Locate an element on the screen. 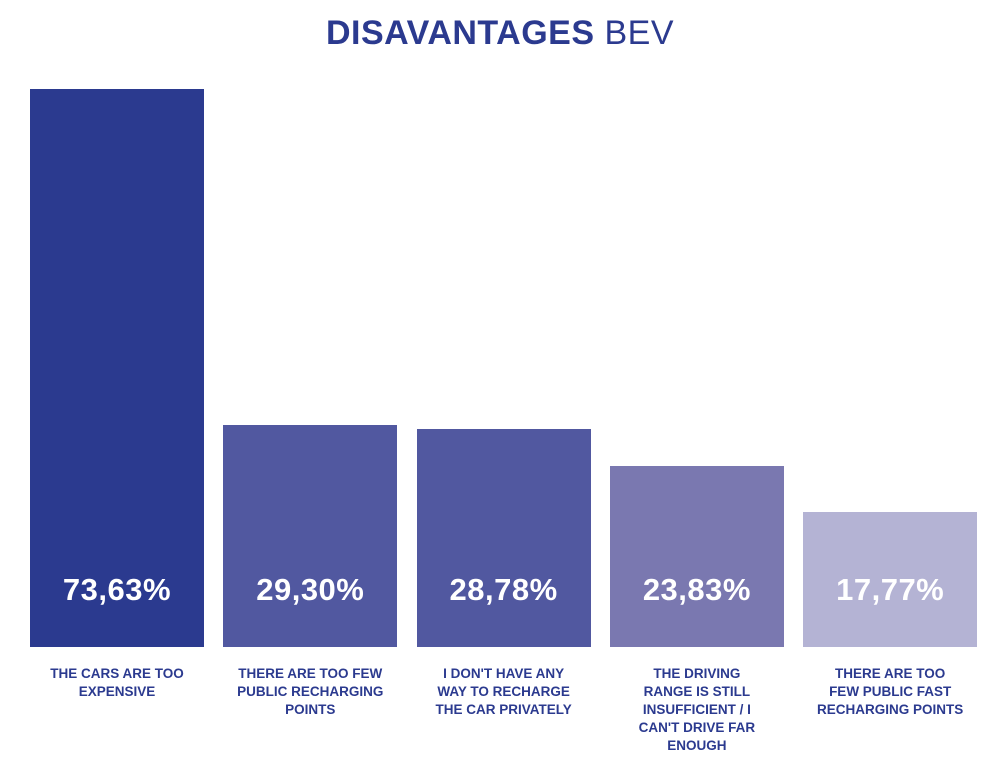  data-label: 28,78% is located at coordinates (503, 589).